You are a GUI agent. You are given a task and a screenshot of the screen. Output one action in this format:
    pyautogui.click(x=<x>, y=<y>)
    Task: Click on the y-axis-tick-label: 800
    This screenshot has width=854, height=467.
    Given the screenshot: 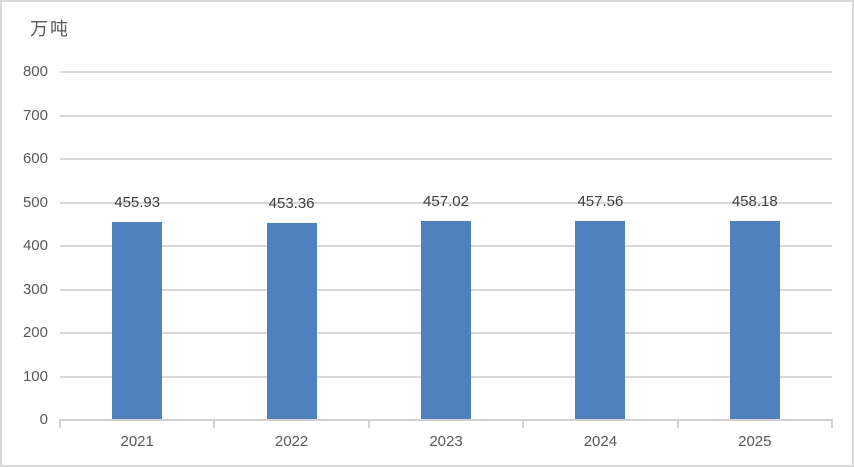 What is the action you would take?
    pyautogui.click(x=35, y=71)
    